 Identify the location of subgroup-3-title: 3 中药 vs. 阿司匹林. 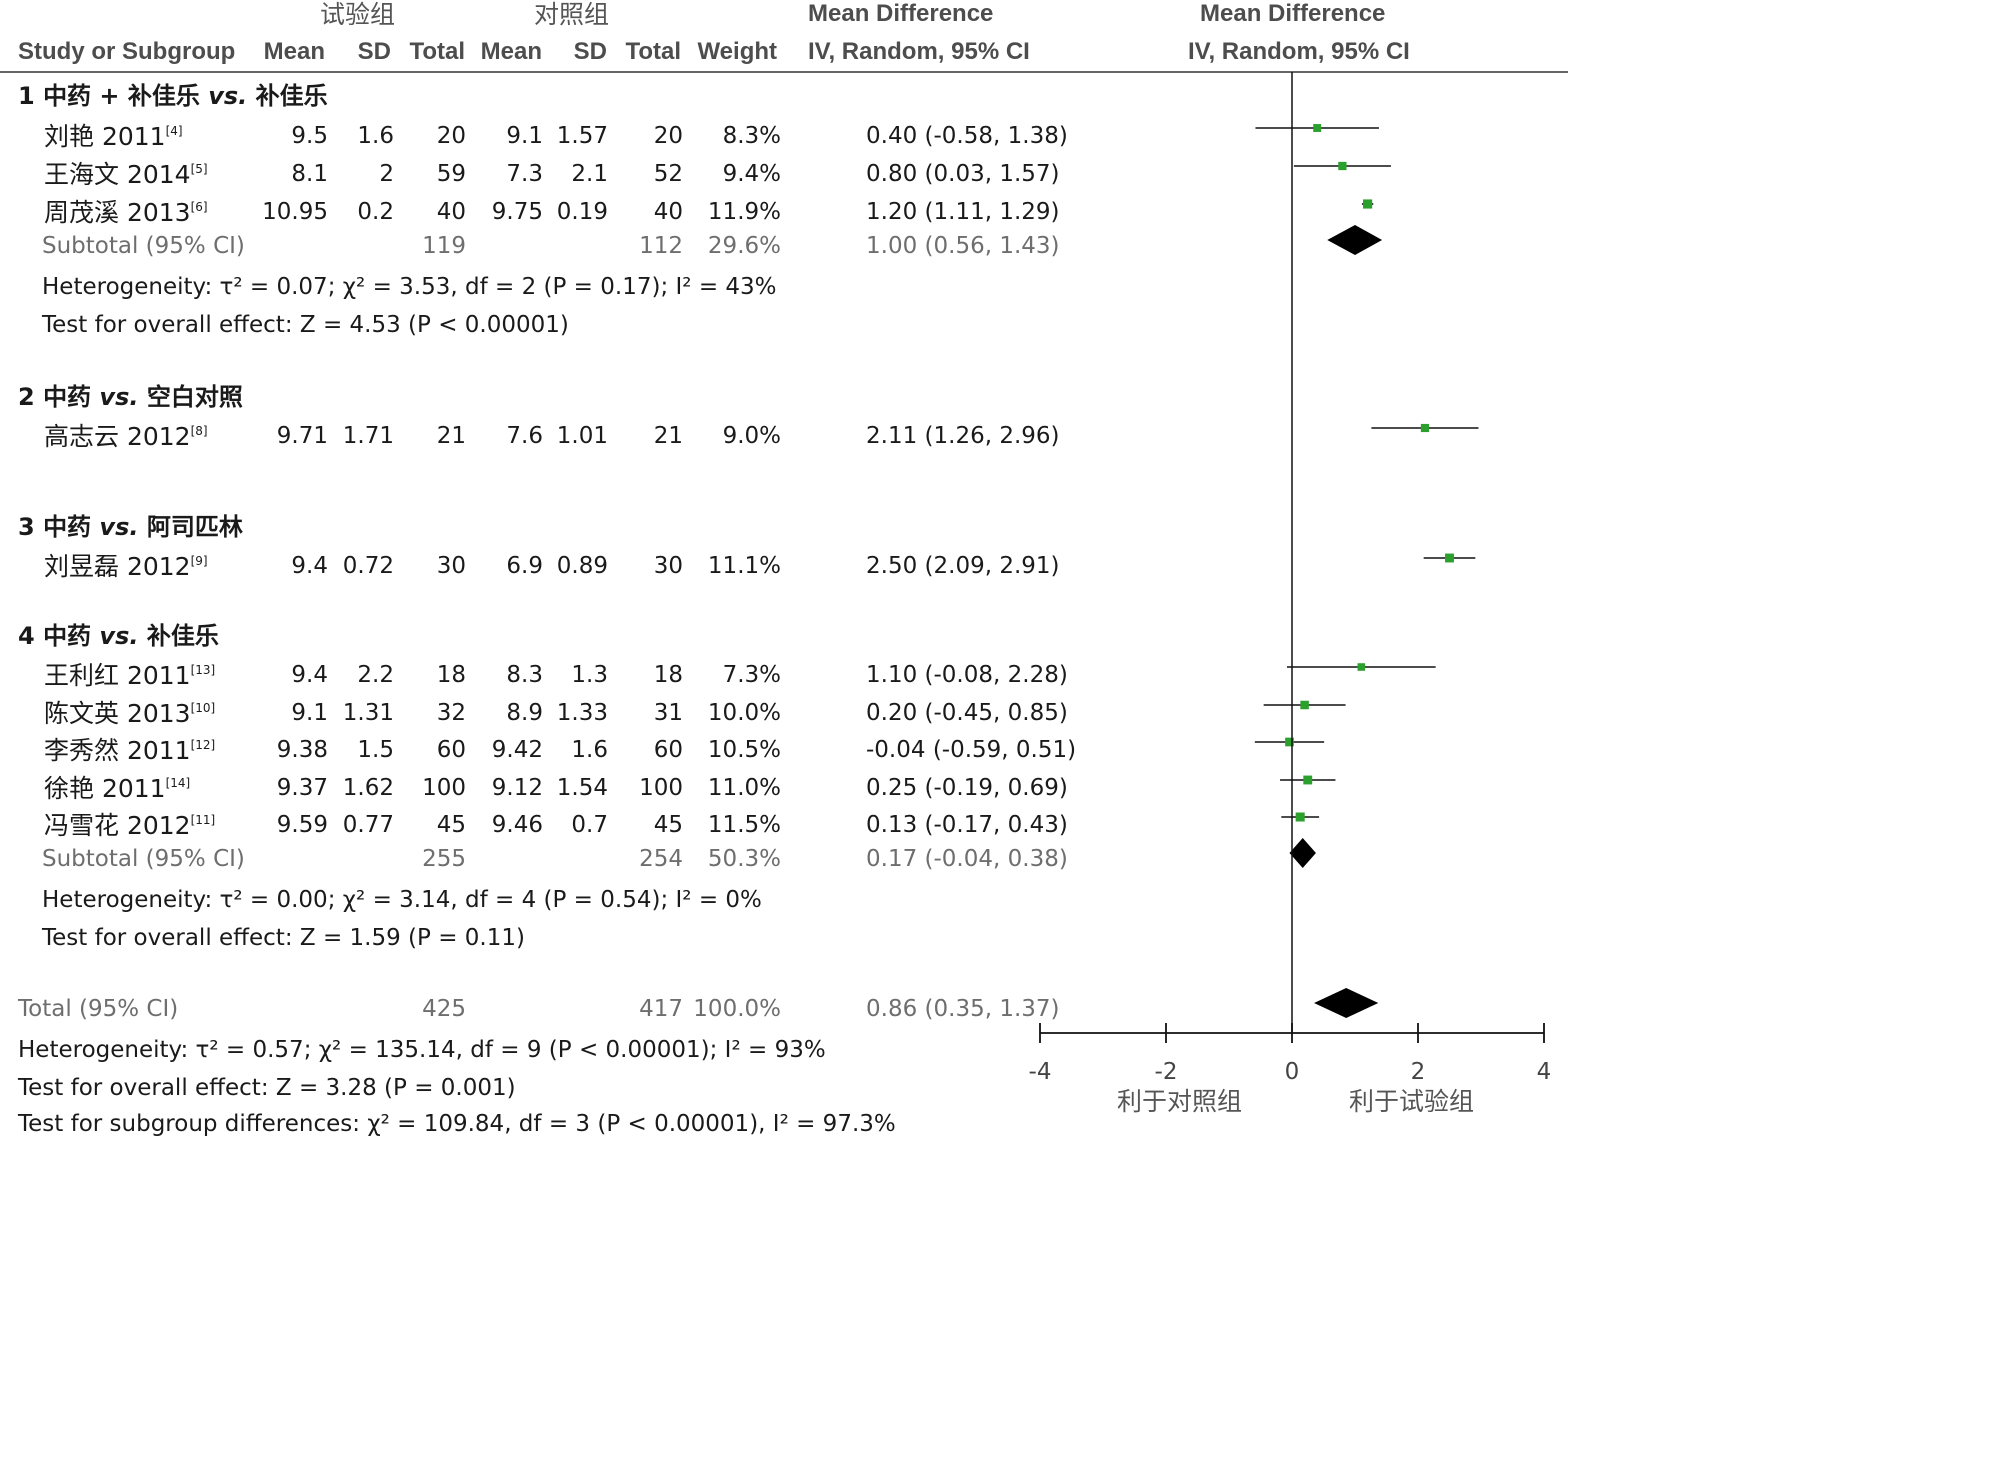
(130, 527).